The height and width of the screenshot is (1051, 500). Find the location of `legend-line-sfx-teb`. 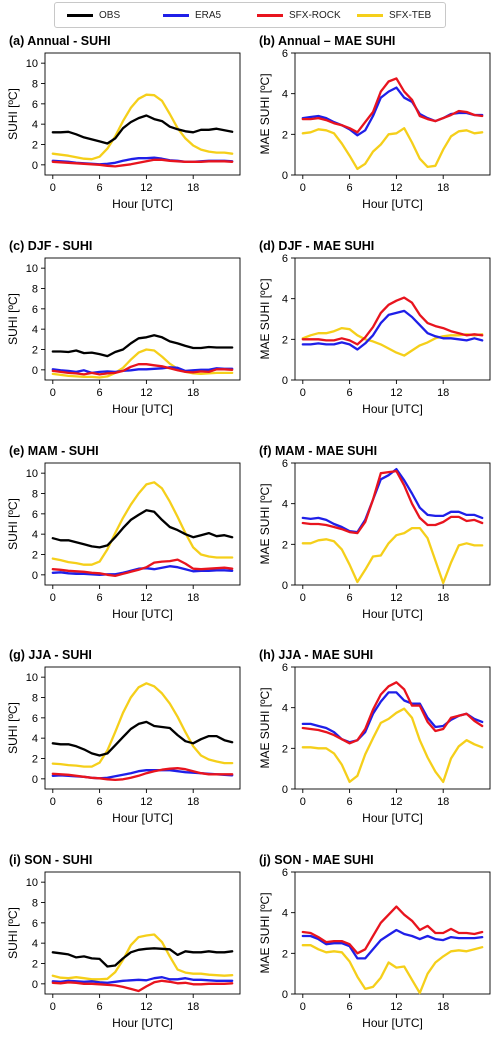

legend-line-sfx-teb is located at coordinates (370, 15).